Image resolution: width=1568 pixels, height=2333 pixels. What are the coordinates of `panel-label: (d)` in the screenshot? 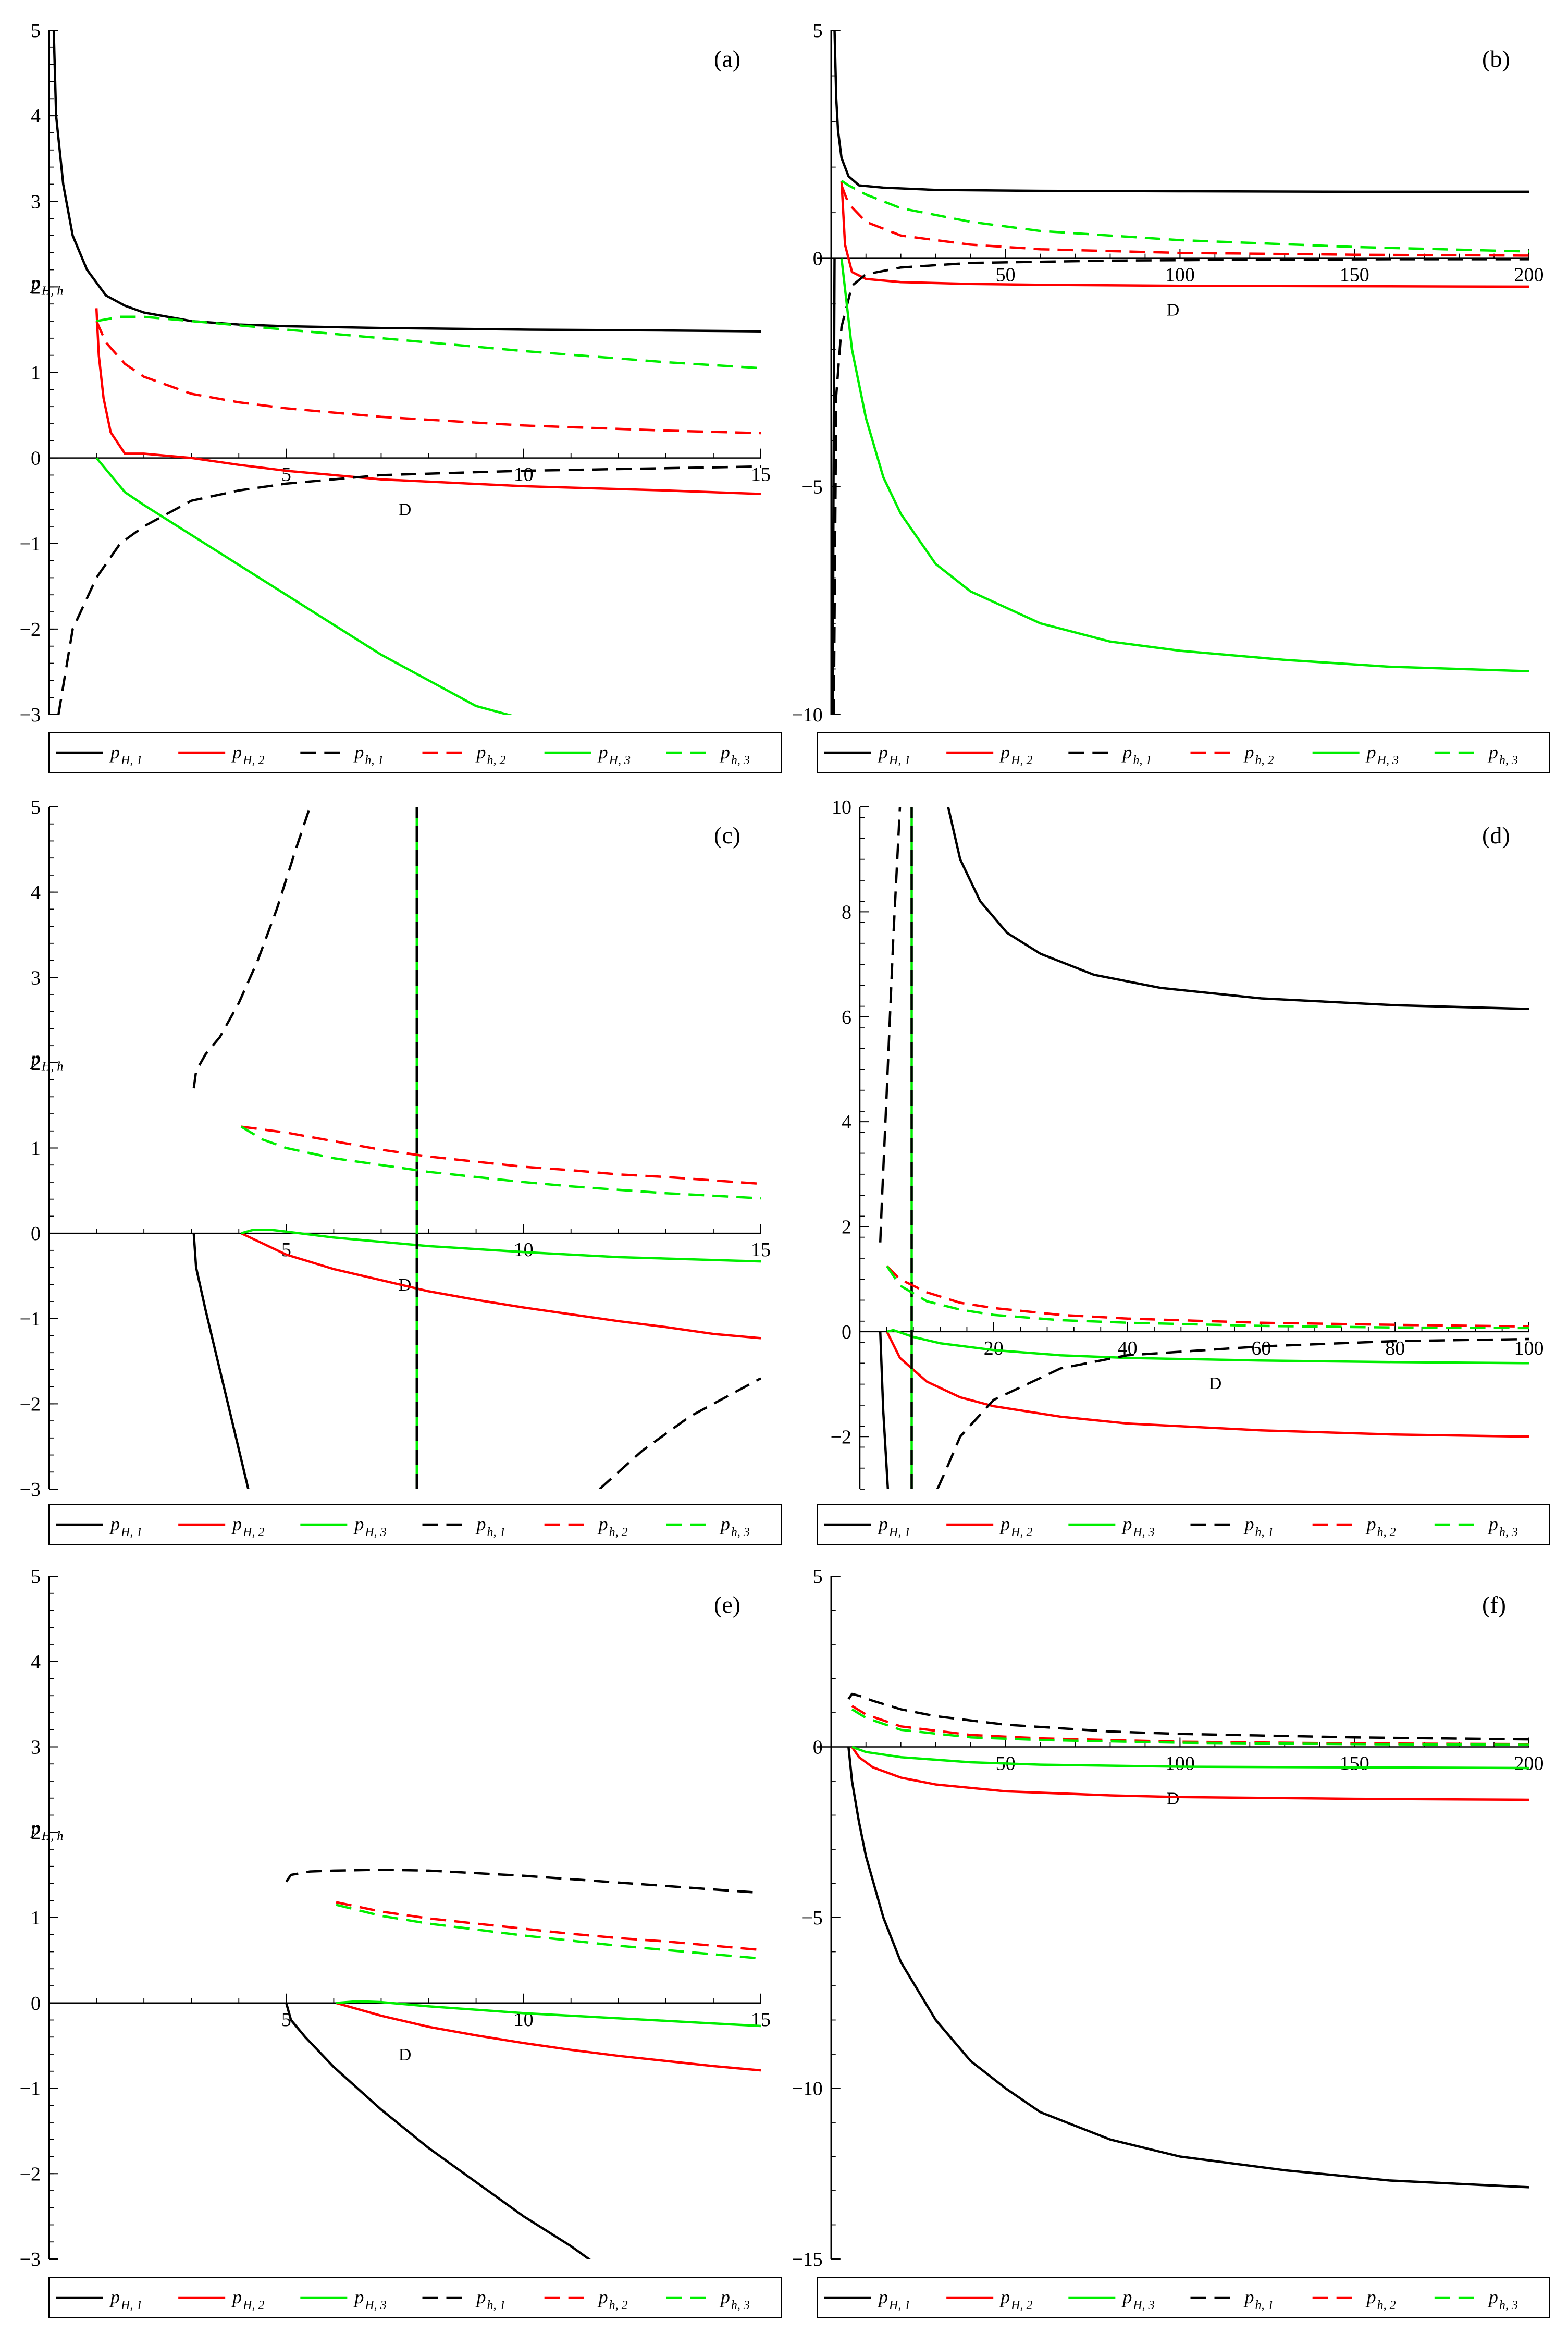 It's located at (1496, 836).